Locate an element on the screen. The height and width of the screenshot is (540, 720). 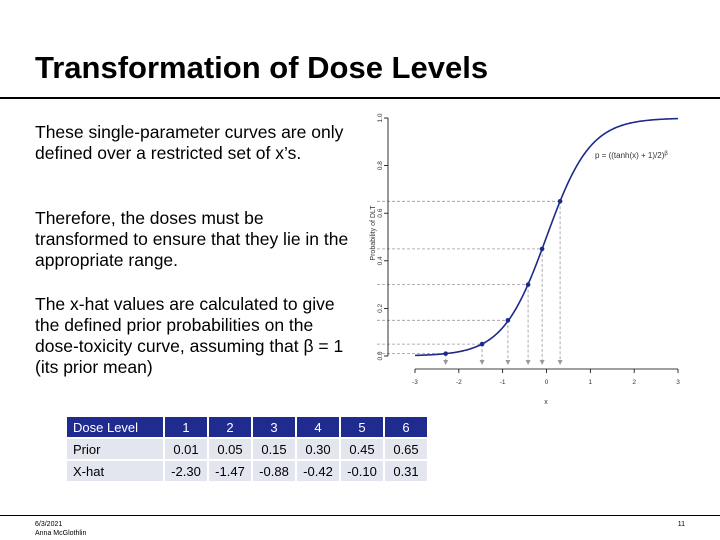
table-cell: -1.47 is located at coordinates (230, 471).